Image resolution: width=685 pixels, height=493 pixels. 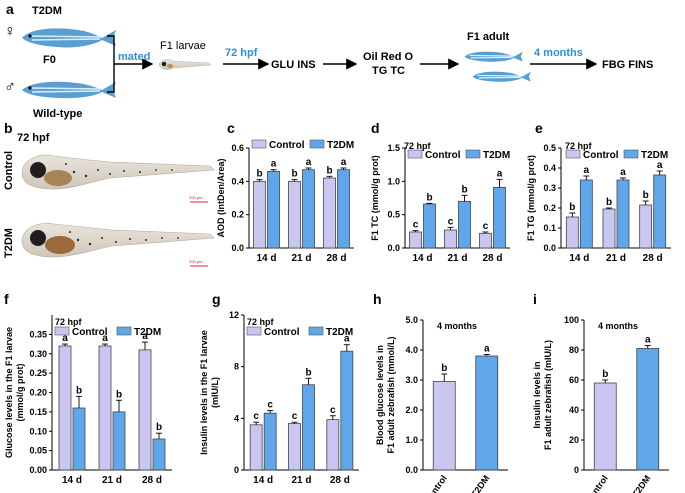 What do you see at coordinates (393, 148) in the screenshot?
I see `y-tick-label: 1.5` at bounding box center [393, 148].